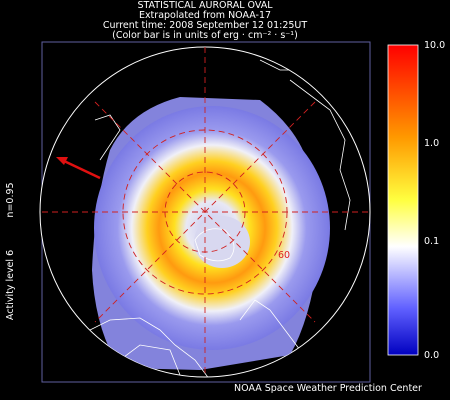 The width and height of the screenshot is (450, 400). I want to click on colorbar-label: 10.0, so click(434, 45).